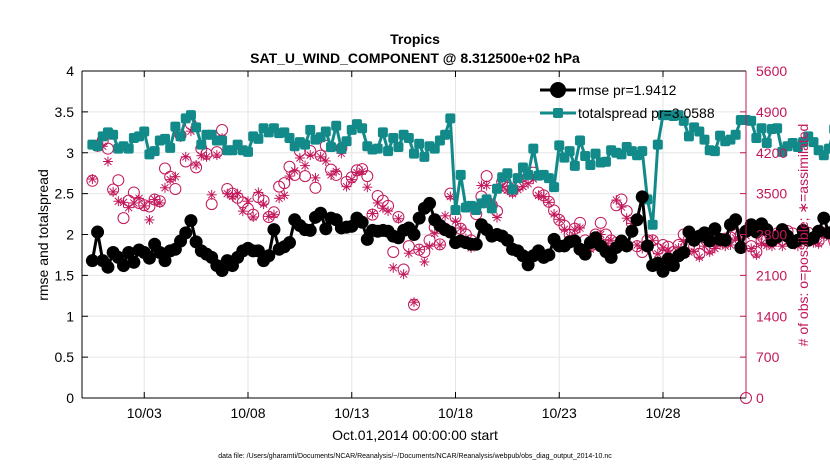 The height and width of the screenshot is (475, 830). What do you see at coordinates (247, 413) in the screenshot?
I see `x-tick-label: 10/08` at bounding box center [247, 413].